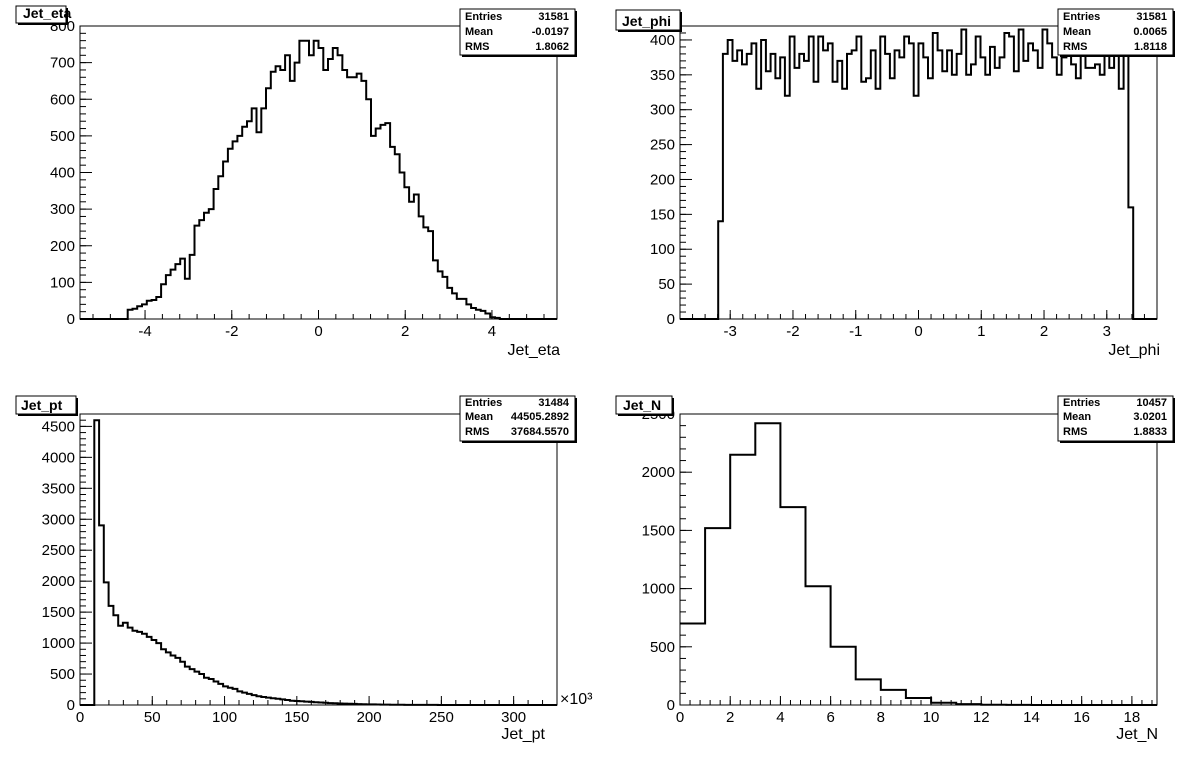  Describe the element at coordinates (550, 32) in the screenshot. I see `stats-value-mean: -0.0197` at that location.